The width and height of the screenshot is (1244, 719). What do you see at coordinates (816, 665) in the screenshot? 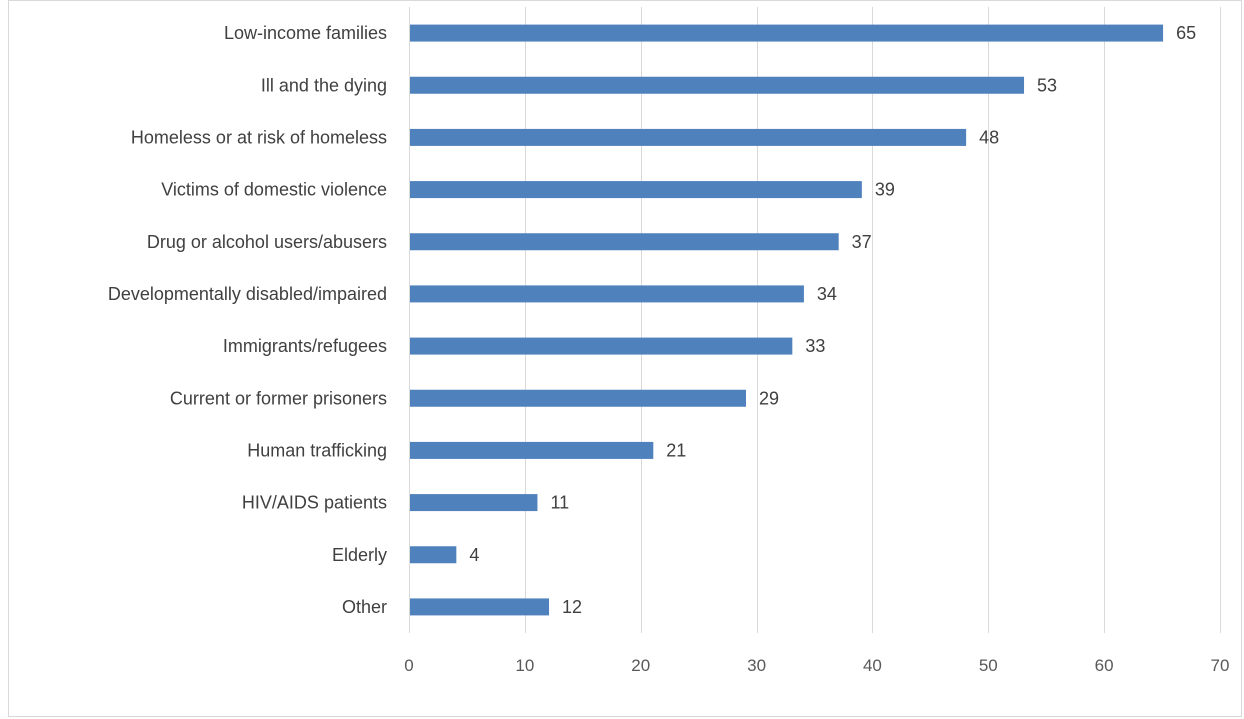
I see `x-axis-tick-labels: 0 10 20 30 40 50 60 70` at bounding box center [816, 665].